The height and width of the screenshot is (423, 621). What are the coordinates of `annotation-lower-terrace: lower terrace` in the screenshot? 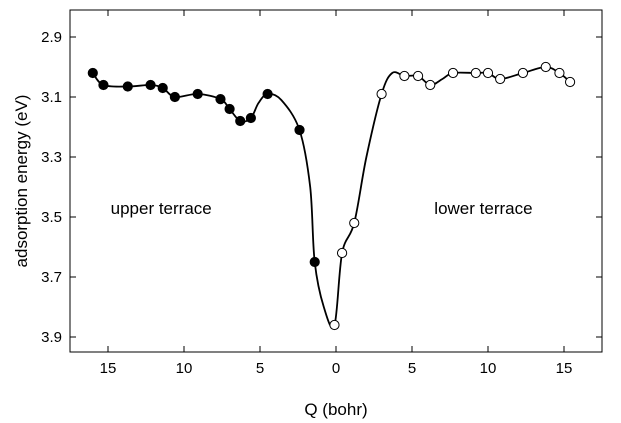 It's located at (483, 208).